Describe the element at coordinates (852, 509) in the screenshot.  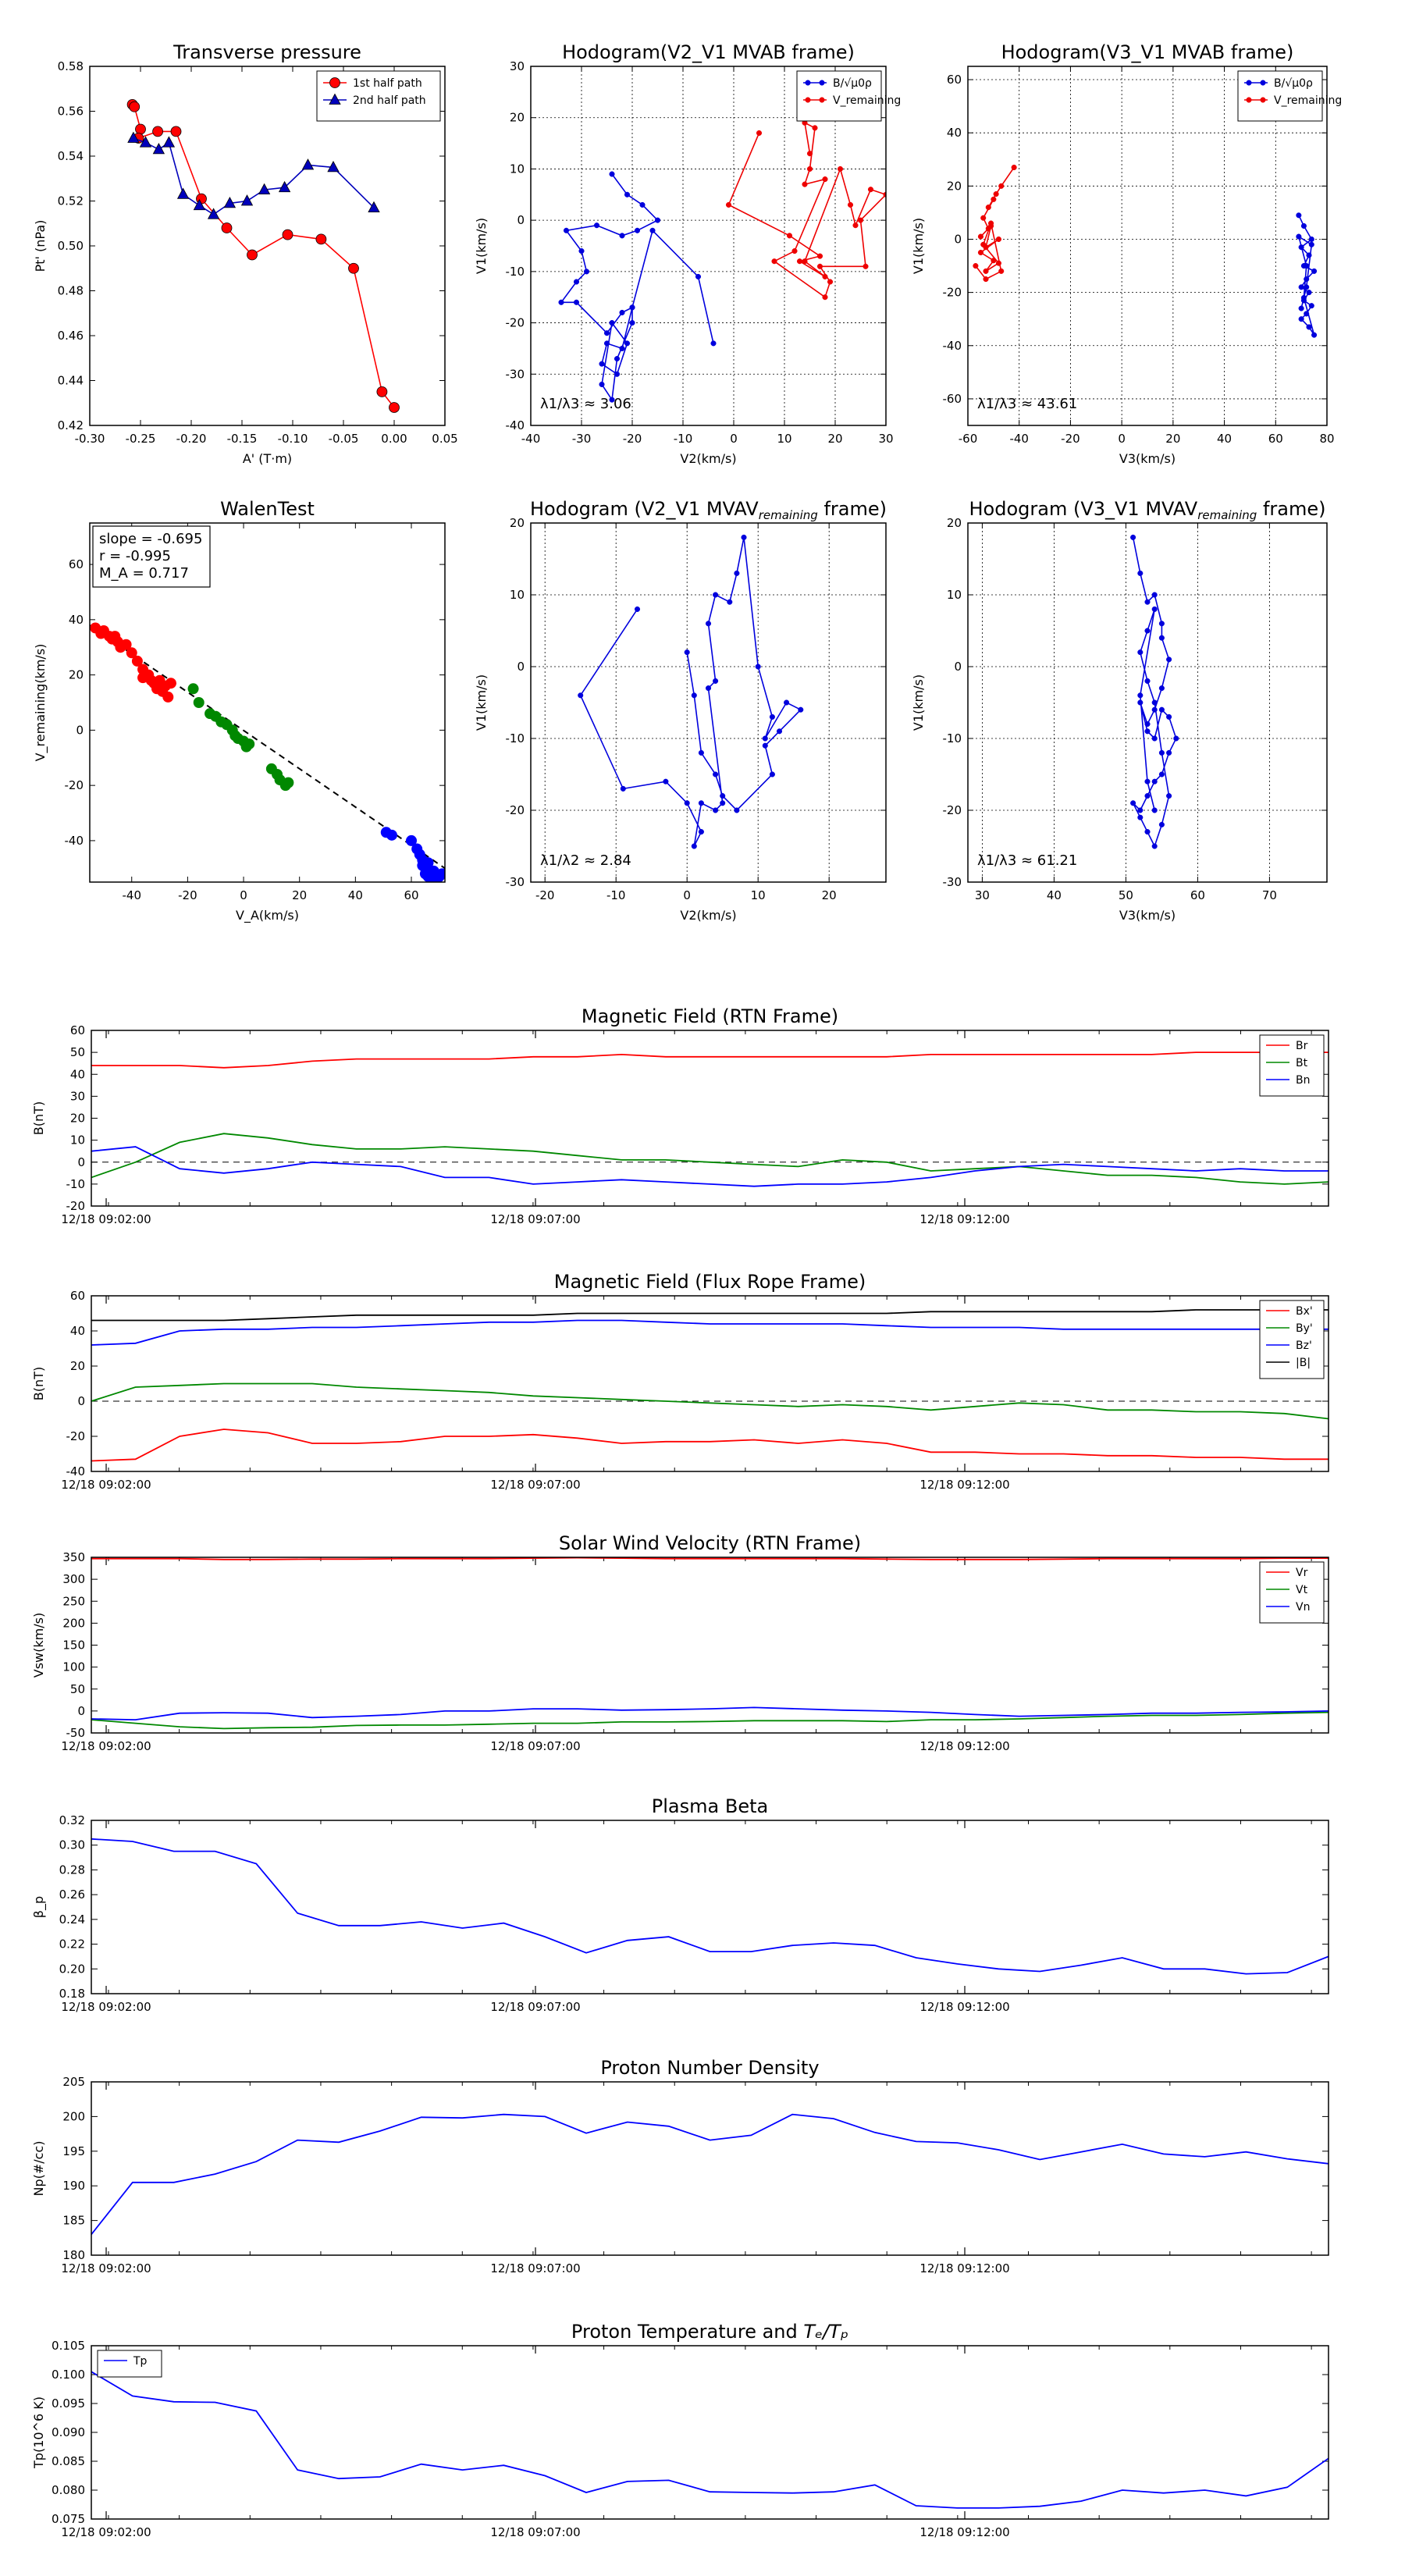
I see `title-part: frame)` at that location.